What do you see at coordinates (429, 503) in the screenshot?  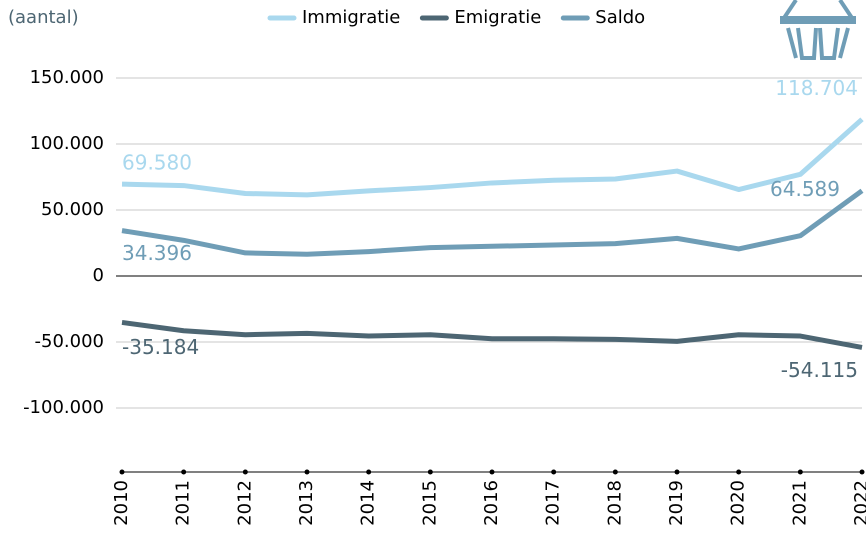 I see `x-tick-label: 2015` at bounding box center [429, 503].